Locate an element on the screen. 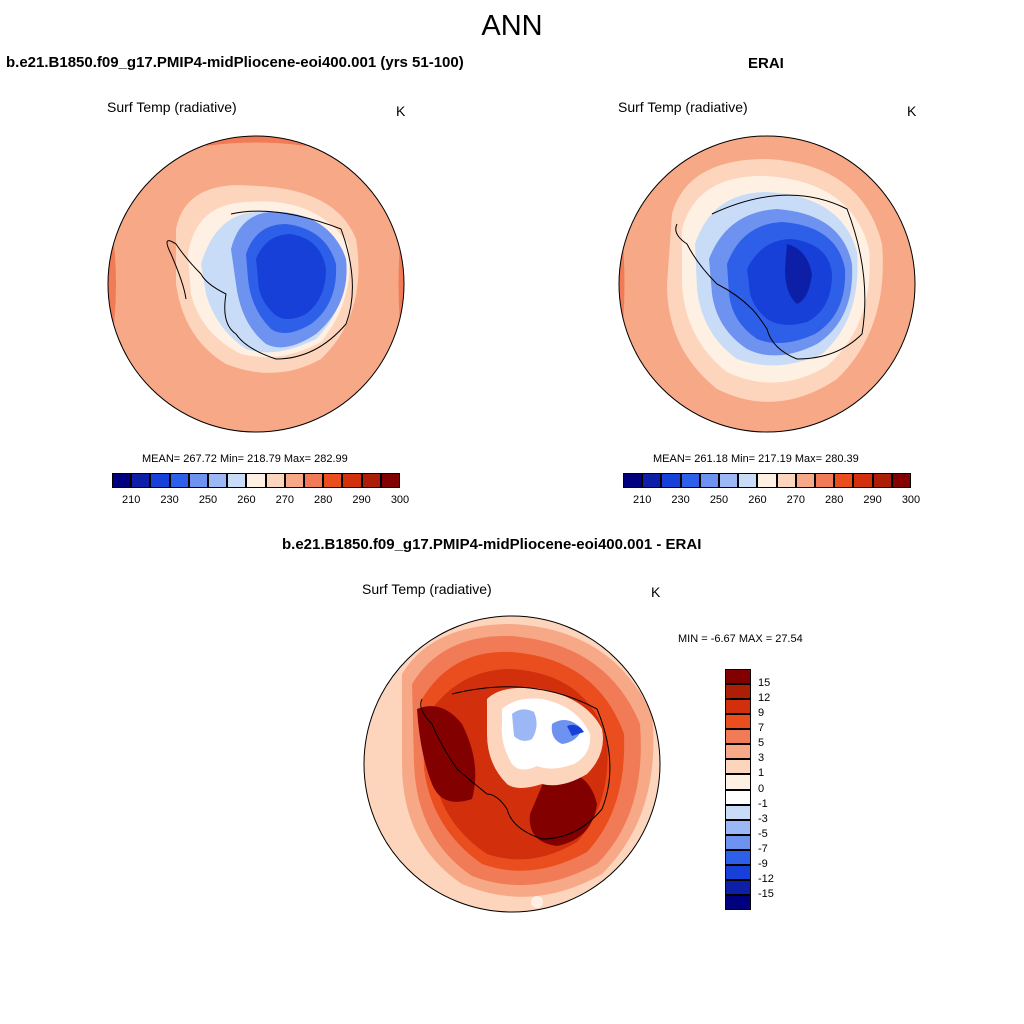 The width and height of the screenshot is (1024, 1024). diff-colorbar-tick-label: -1 is located at coordinates (763, 803).